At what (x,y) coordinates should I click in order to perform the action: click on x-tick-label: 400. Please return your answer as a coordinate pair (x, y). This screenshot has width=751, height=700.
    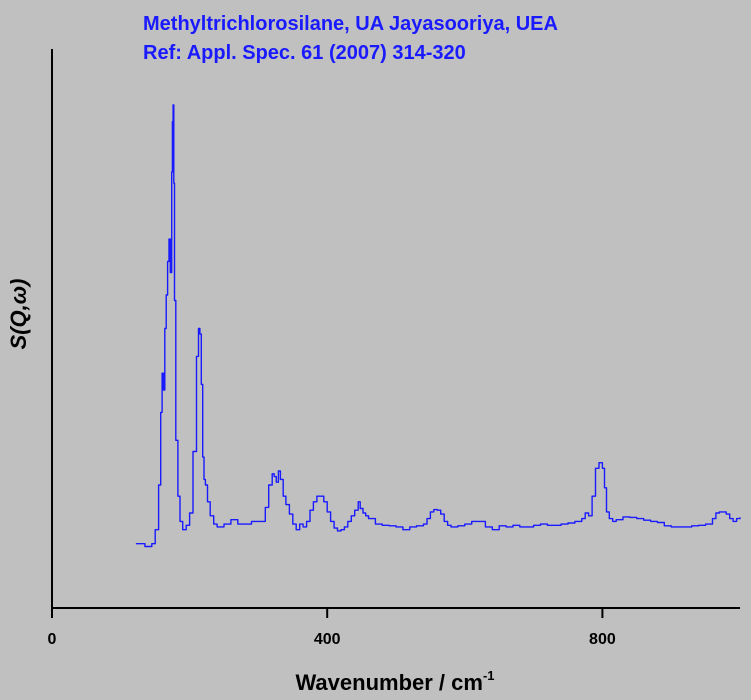
    Looking at the image, I should click on (327, 639).